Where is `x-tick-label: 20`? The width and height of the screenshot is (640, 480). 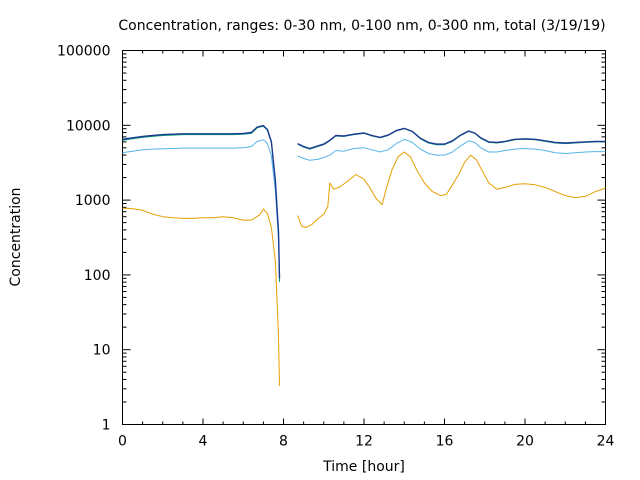
x-tick-label: 20 is located at coordinates (525, 442).